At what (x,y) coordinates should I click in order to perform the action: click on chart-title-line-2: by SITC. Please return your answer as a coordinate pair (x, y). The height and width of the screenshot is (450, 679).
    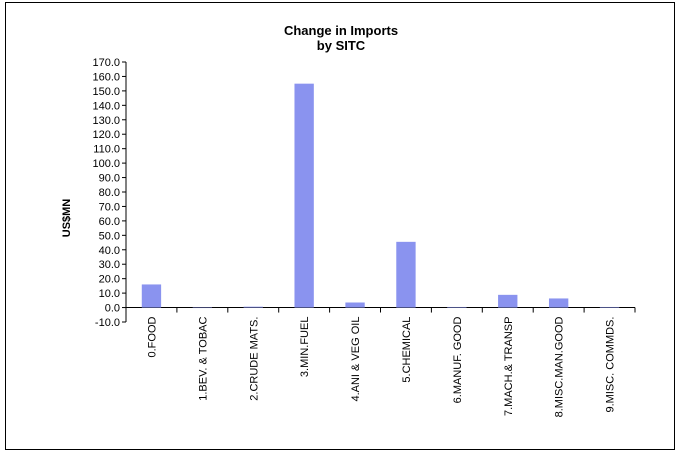
    Looking at the image, I should click on (341, 45).